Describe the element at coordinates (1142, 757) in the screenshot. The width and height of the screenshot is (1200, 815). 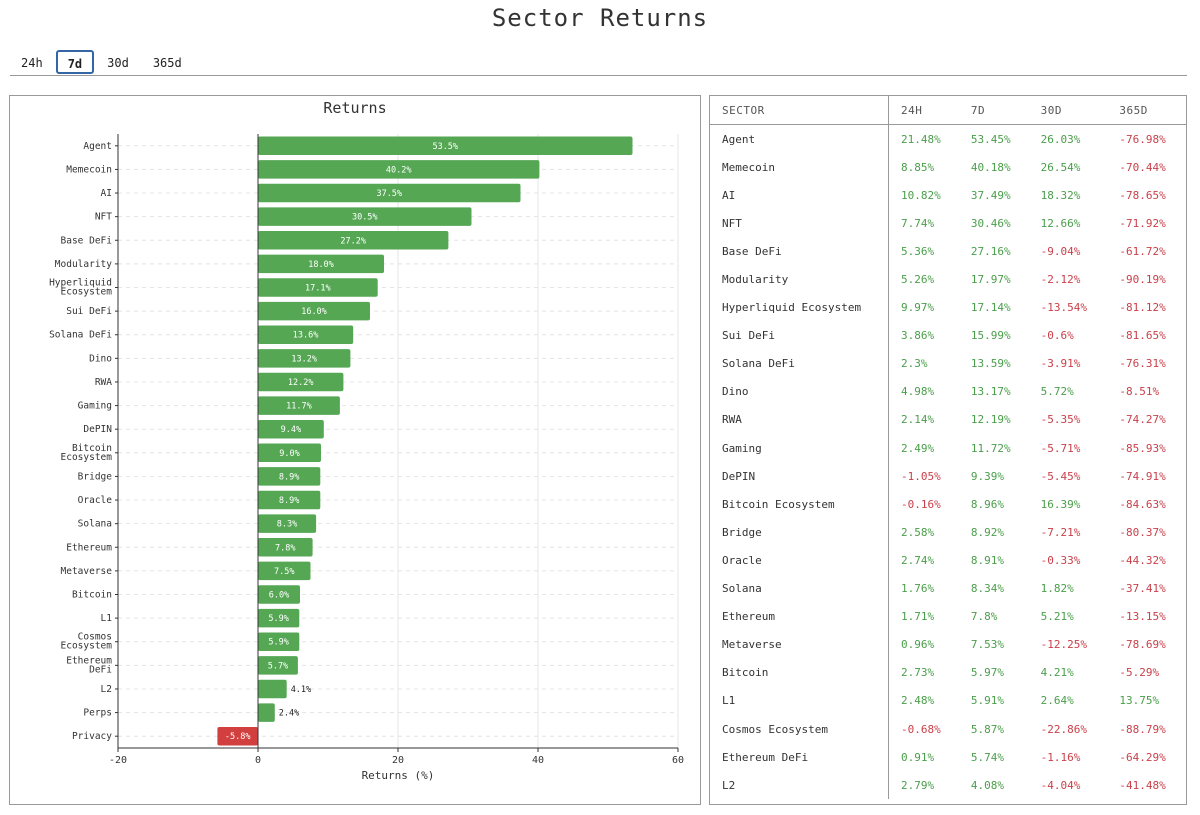
I see `return-cell-365d: -64.29%` at that location.